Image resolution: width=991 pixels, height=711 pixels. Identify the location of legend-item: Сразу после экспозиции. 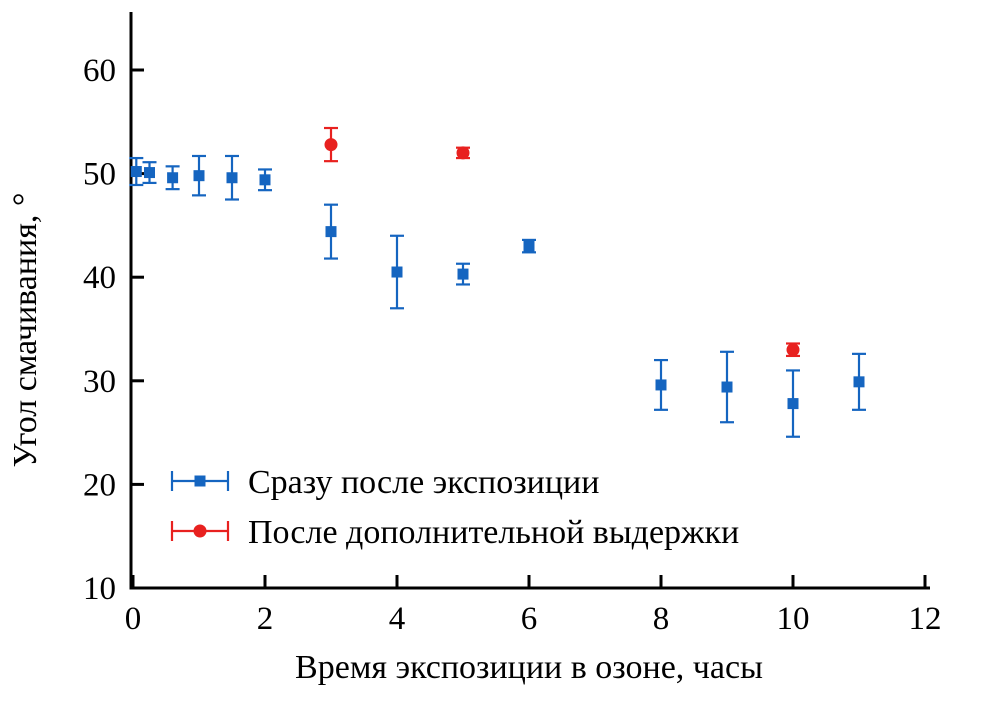
(384, 482).